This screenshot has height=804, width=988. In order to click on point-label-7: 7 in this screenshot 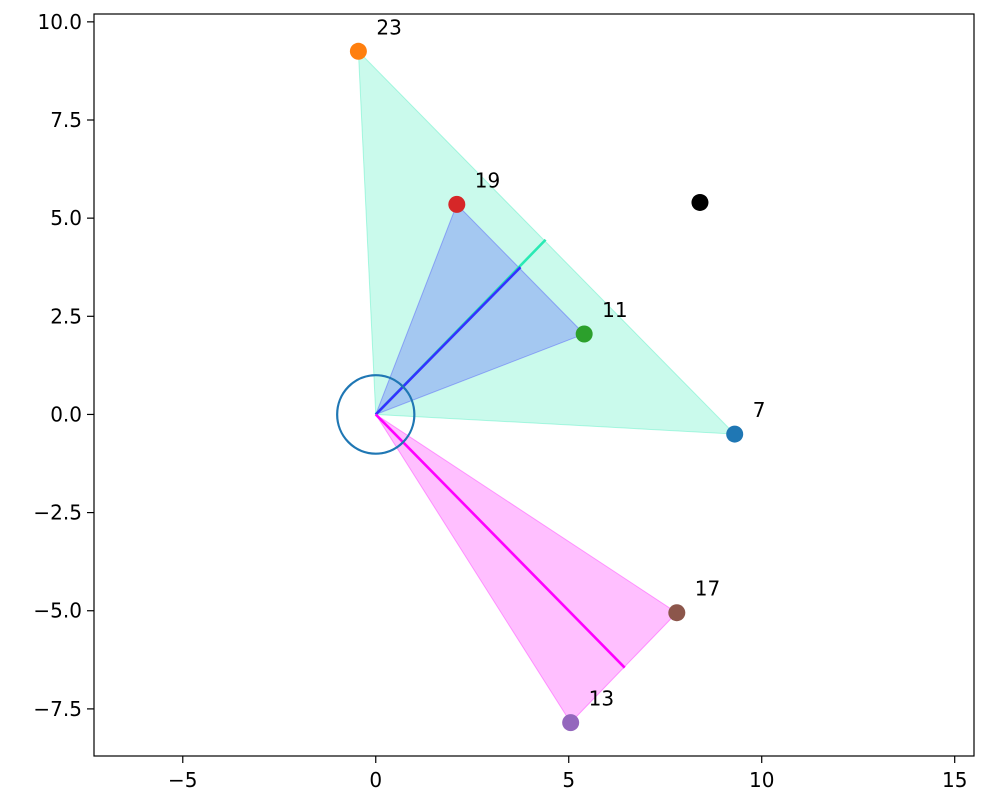, I will do `click(759, 410)`.